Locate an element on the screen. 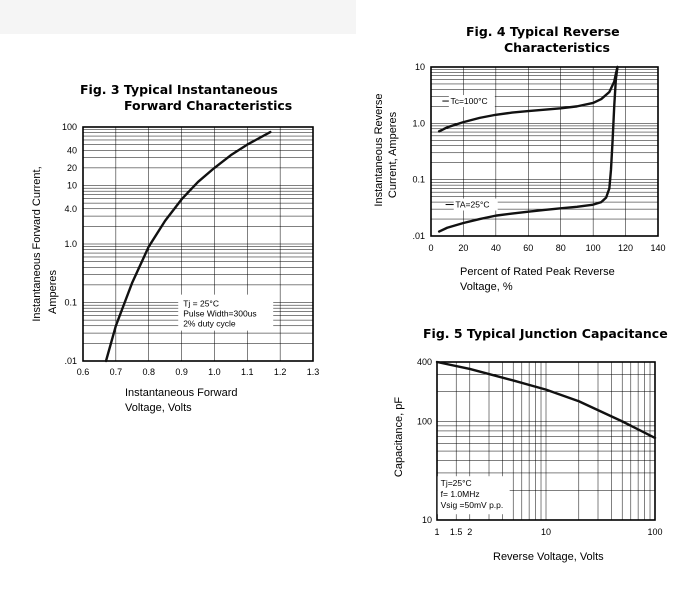 This screenshot has width=700, height=596. fig5-x-tick-label: 1.5 is located at coordinates (456, 532).